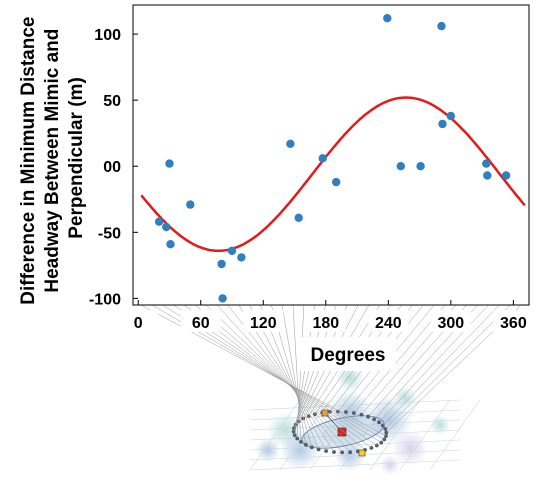 This screenshot has width=545, height=483. I want to click on y-tick-label: 50, so click(112, 101).